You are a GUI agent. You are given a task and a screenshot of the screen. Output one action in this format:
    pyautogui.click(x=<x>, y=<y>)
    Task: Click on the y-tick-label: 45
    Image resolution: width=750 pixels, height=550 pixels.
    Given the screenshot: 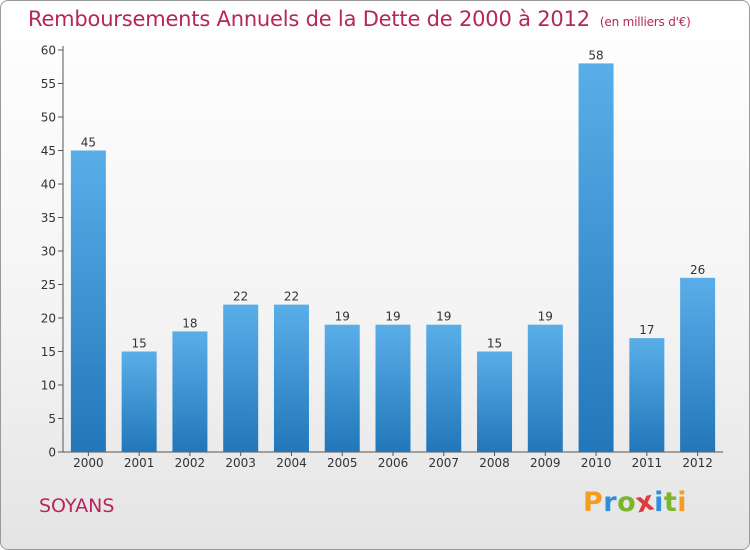 What is the action you would take?
    pyautogui.click(x=48, y=151)
    